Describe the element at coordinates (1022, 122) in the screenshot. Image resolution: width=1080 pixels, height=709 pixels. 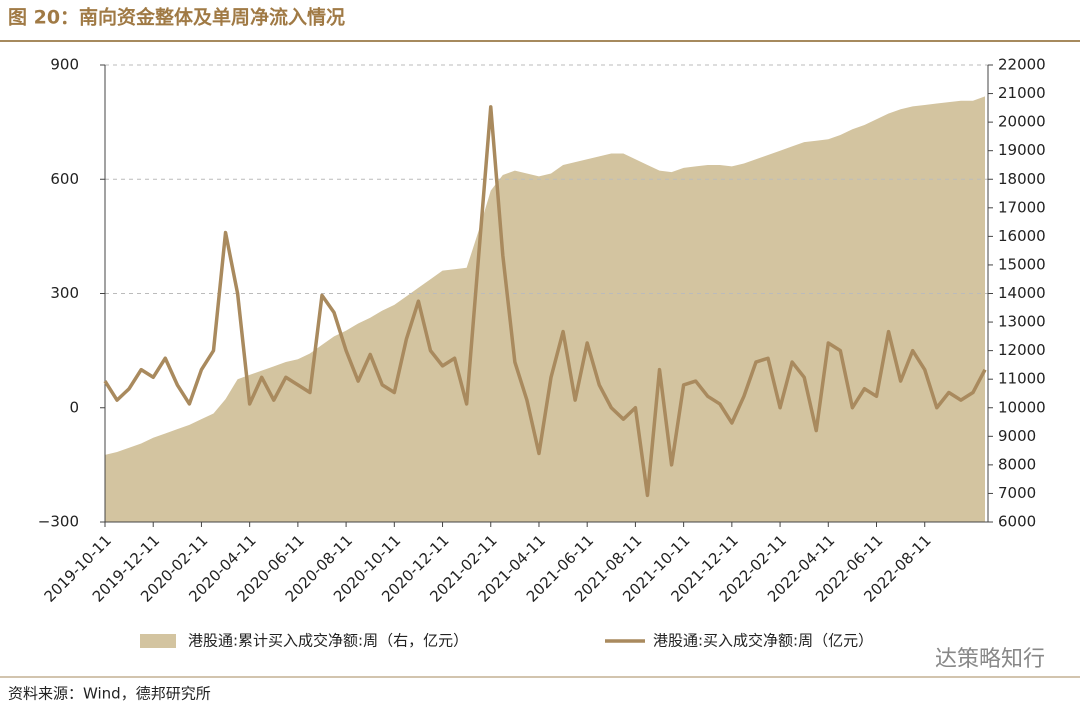
I see `y2-tick-label: 20000` at that location.